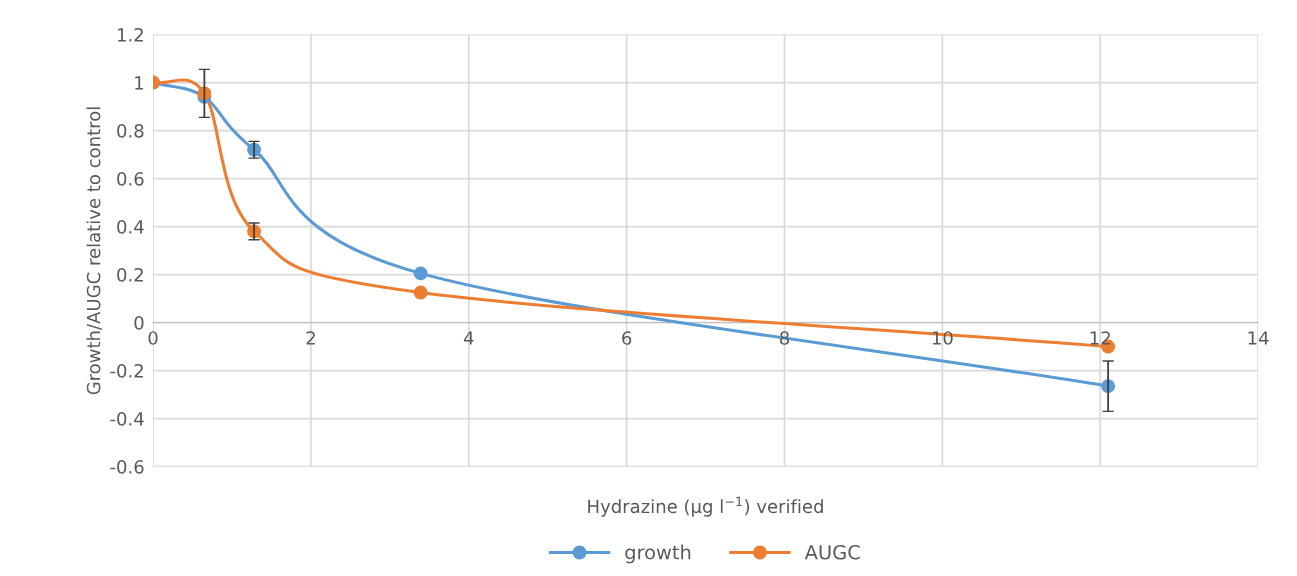 Image resolution: width=1297 pixels, height=576 pixels. Describe the element at coordinates (1100, 338) in the screenshot. I see `x-tick-label: 12` at that location.